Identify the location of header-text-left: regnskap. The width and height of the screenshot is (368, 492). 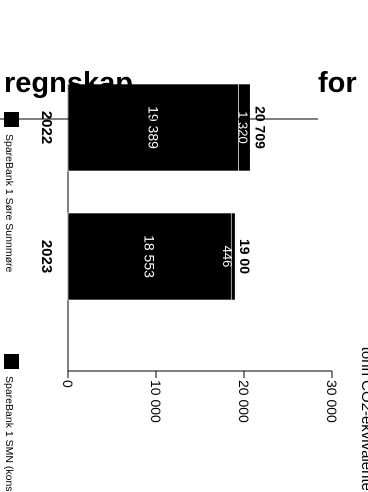
(68, 83).